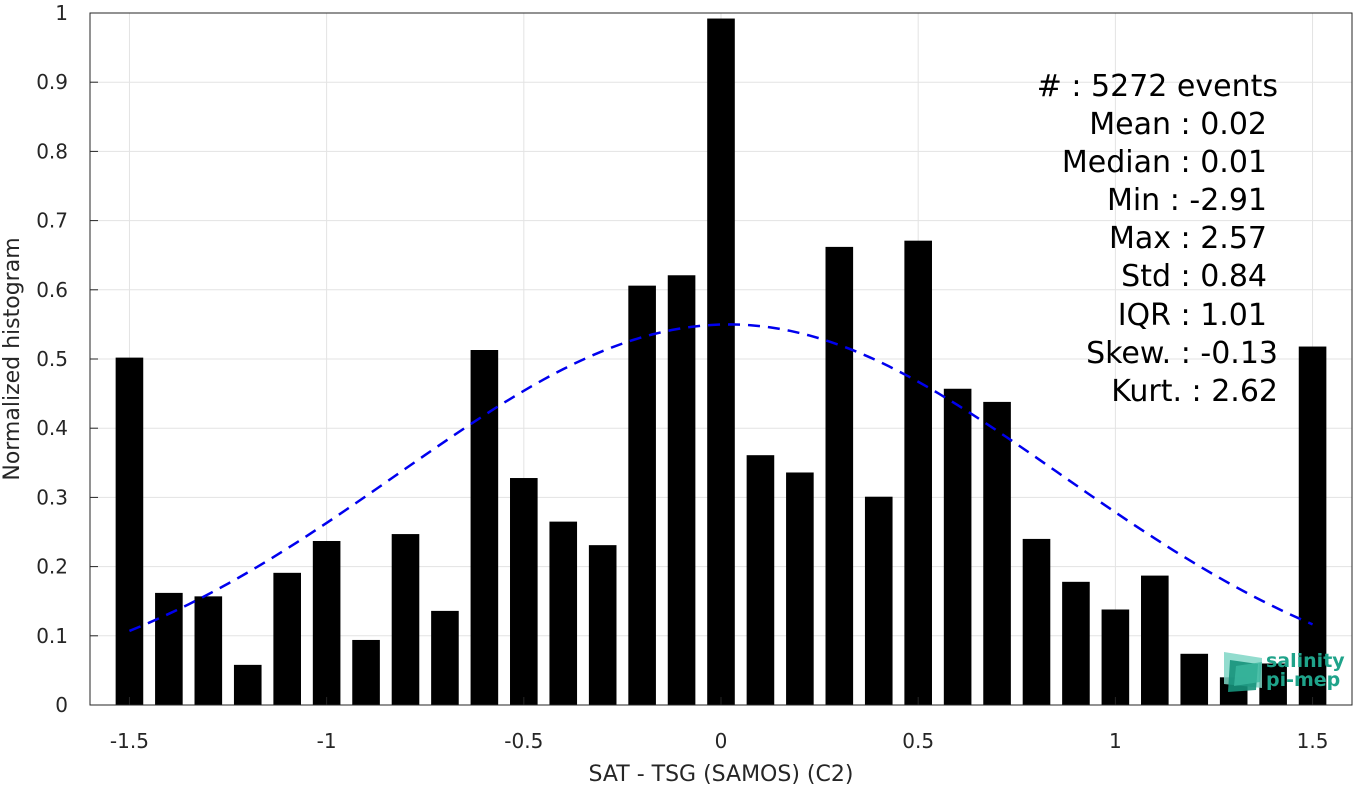  Describe the element at coordinates (721, 741) in the screenshot. I see `x-tick-label: 0` at that location.